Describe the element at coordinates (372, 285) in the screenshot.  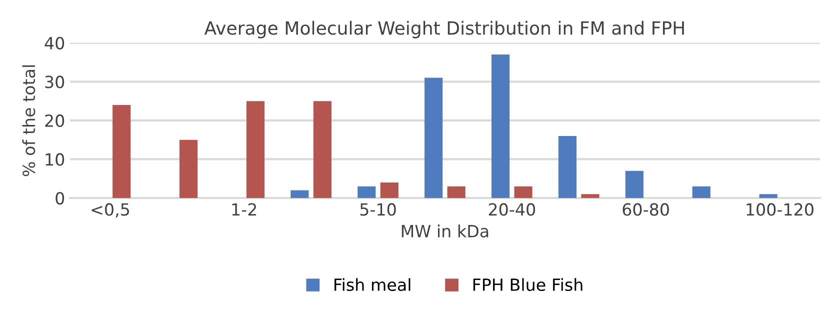
I see `legend-label: Fish meal` at that location.